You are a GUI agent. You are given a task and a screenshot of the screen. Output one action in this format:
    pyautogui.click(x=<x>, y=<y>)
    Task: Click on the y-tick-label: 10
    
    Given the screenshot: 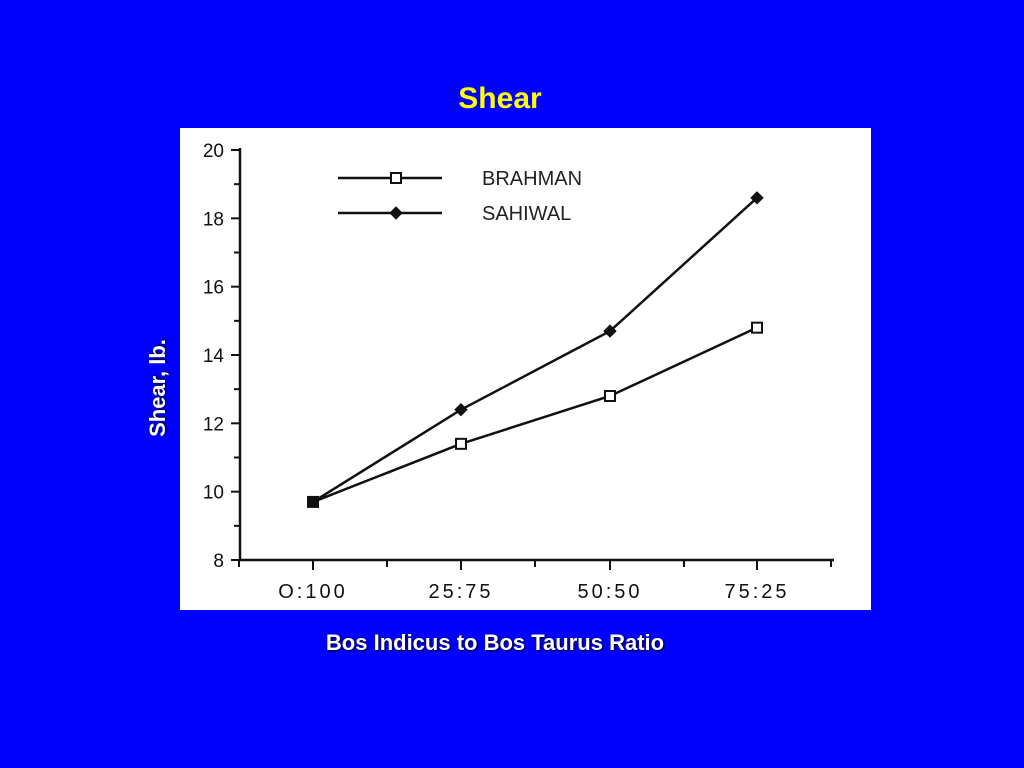 What is the action you would take?
    pyautogui.click(x=213, y=493)
    